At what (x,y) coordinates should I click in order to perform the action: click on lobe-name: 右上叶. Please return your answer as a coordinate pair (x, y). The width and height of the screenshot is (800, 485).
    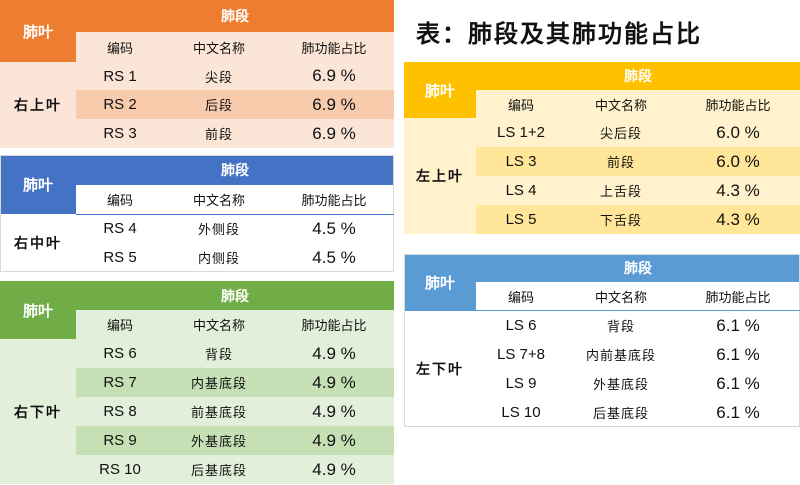
    Looking at the image, I should click on (38, 105).